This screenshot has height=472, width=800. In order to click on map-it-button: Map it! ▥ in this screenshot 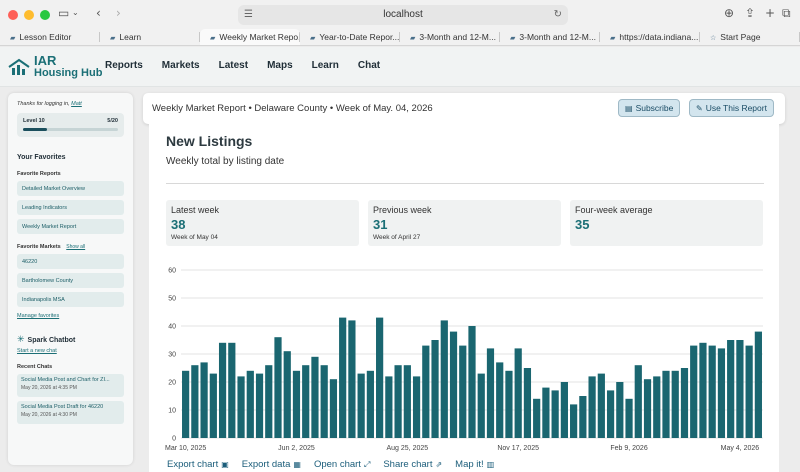, I will do `click(474, 464)`.